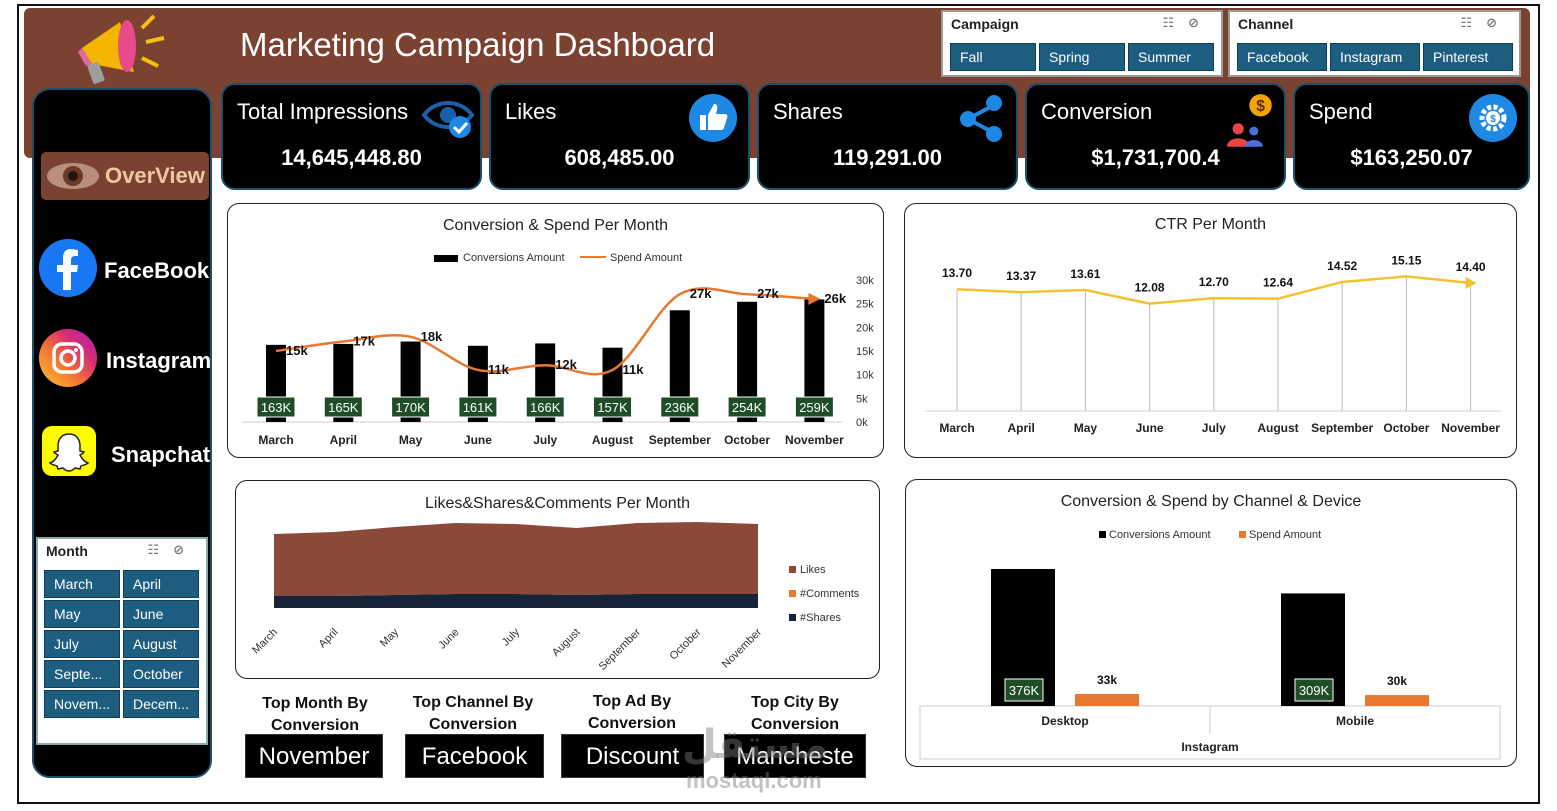  What do you see at coordinates (1155, 136) in the screenshot?
I see `kpi-conversion: Conversion $1,731,700.4 $` at bounding box center [1155, 136].